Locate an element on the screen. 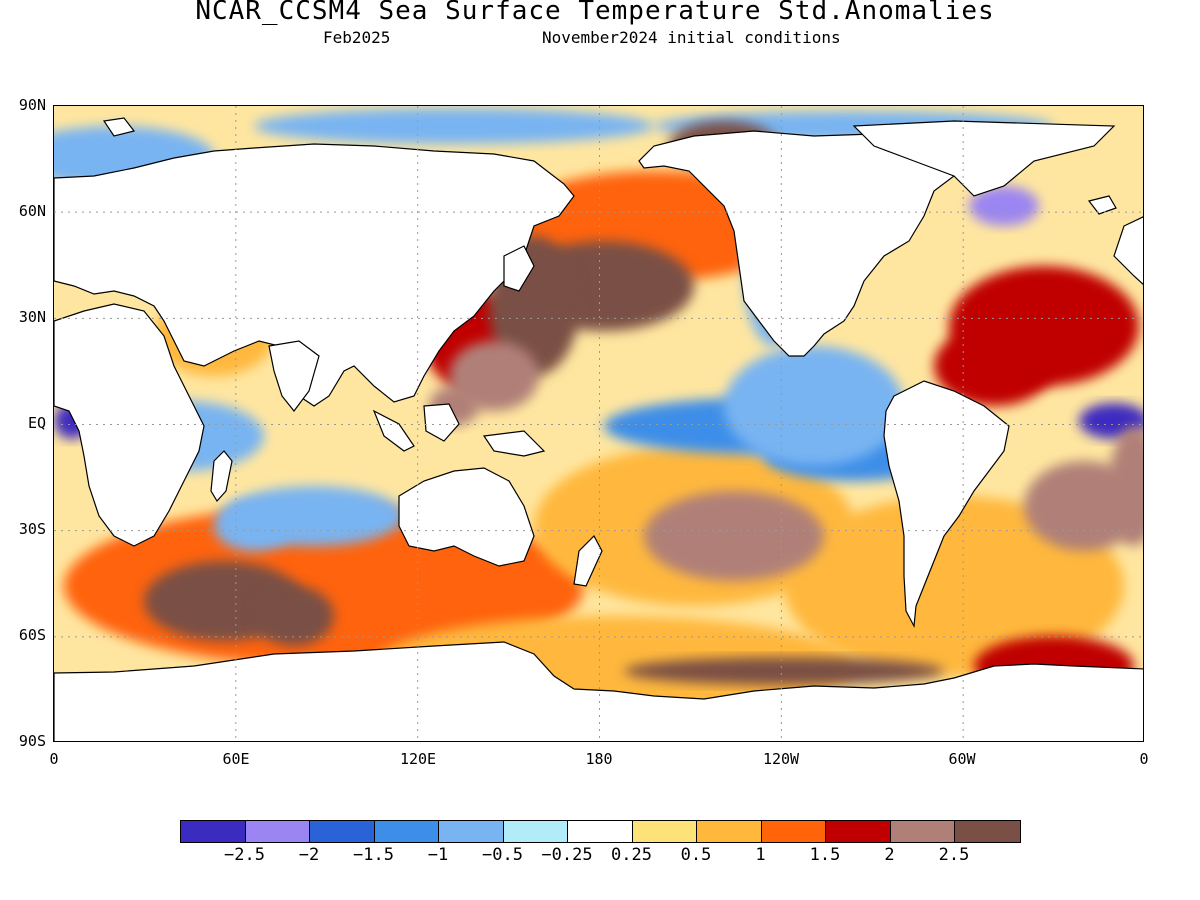 Image resolution: width=1200 pixels, height=900 pixels. sumatra is located at coordinates (393, 430).